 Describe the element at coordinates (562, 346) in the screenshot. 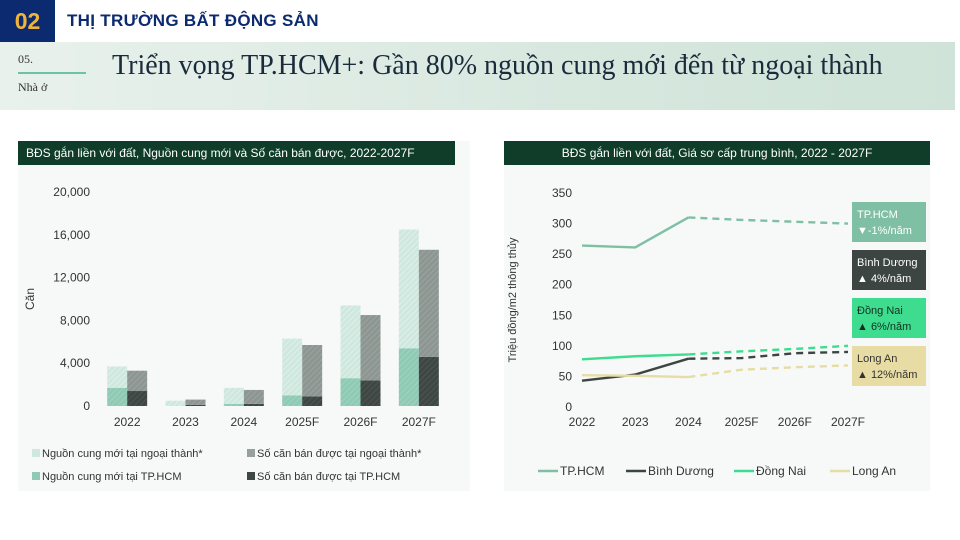

I see `y-tick-label: 100` at that location.